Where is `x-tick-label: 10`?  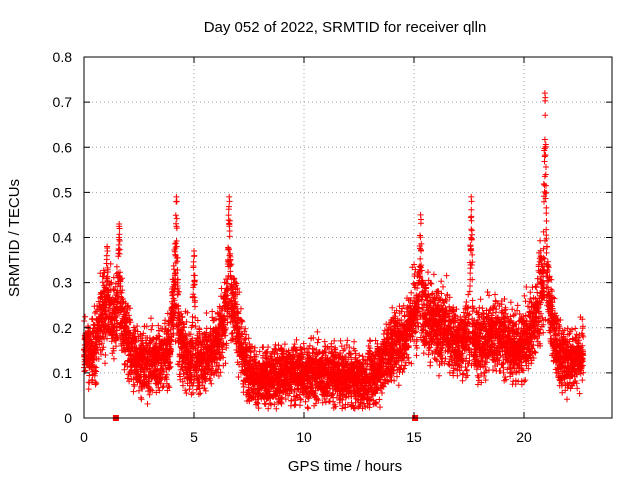 x-tick-label: 10 is located at coordinates (304, 437).